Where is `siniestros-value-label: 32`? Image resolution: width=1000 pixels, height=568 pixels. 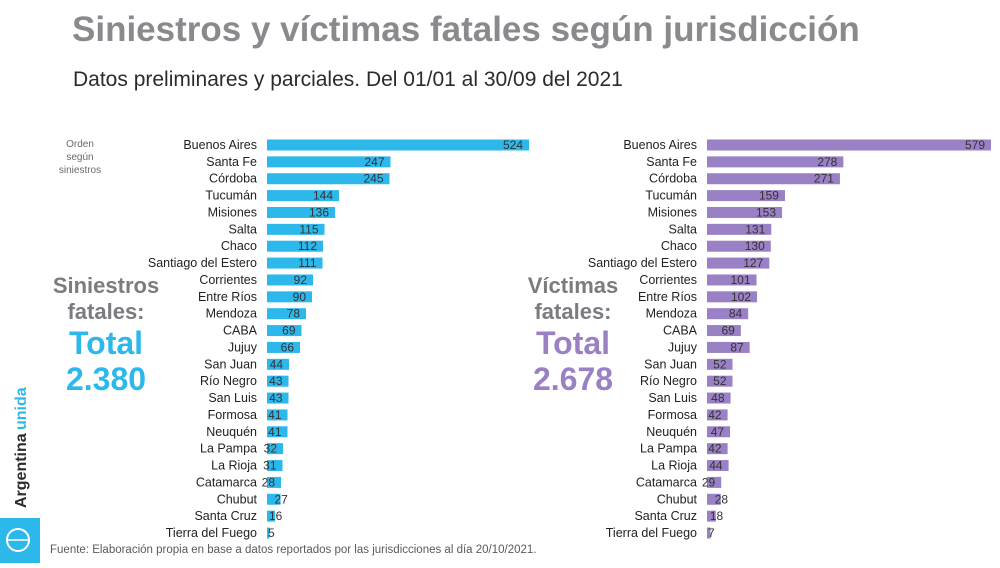
siniestros-value-label: 32 is located at coordinates (271, 449).